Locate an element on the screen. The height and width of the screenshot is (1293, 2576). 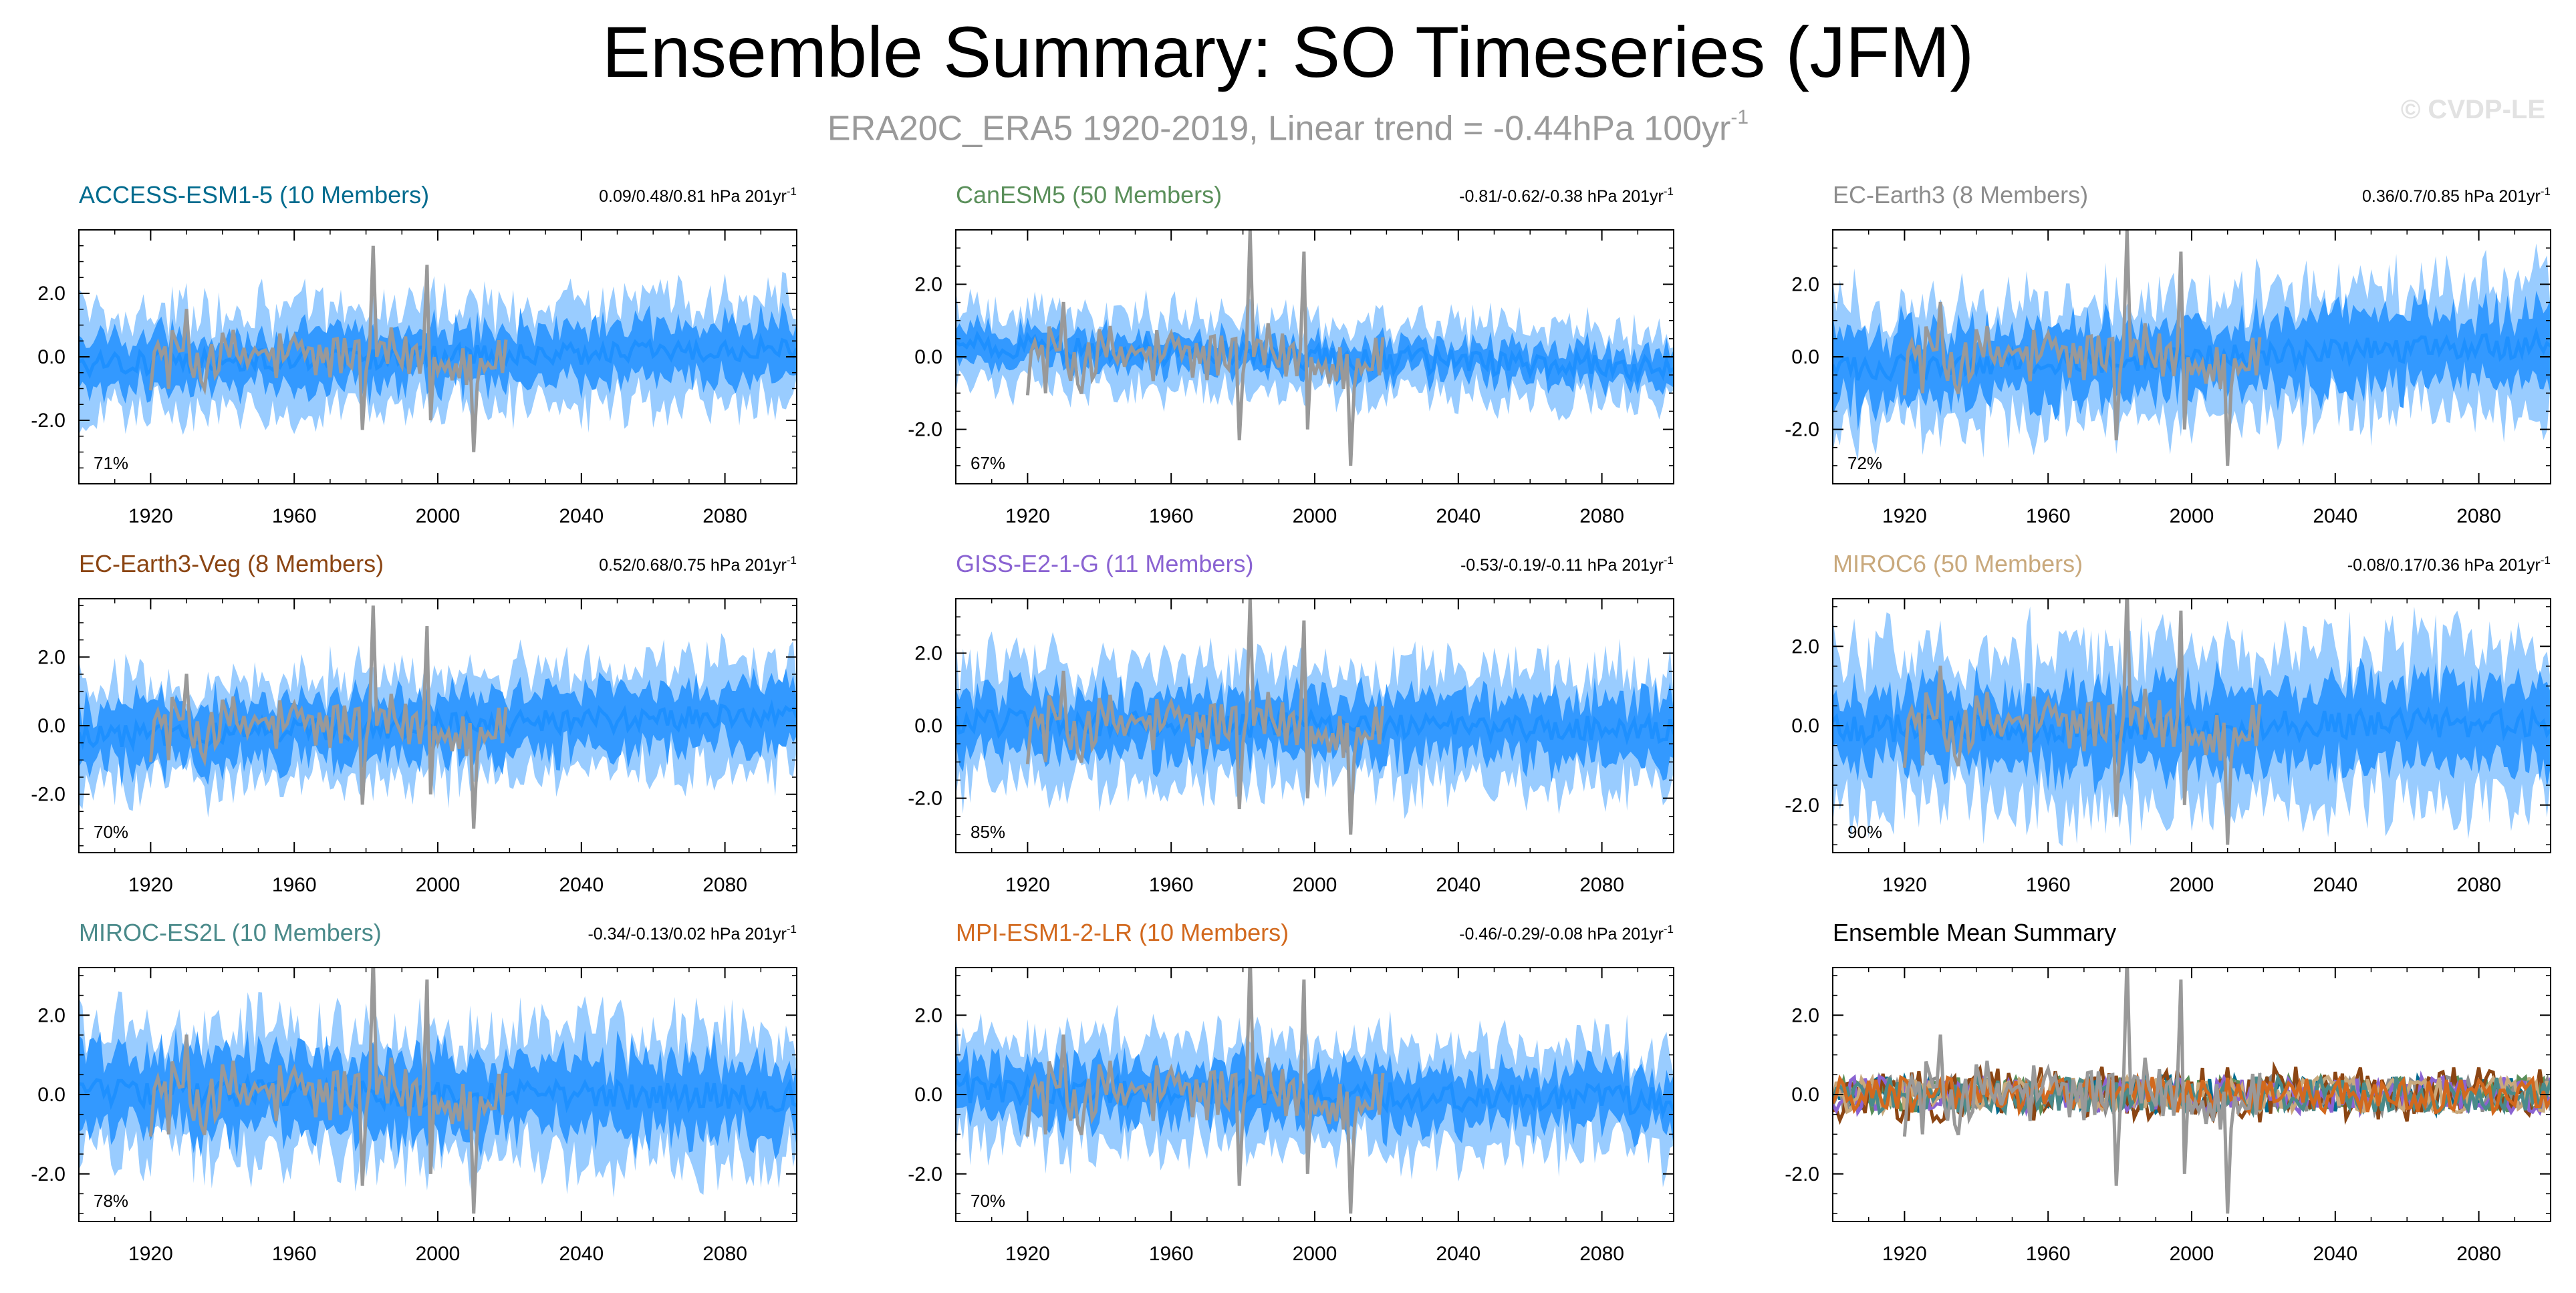
model-title: Ensemble Mean Summary is located at coordinates (1975, 932).